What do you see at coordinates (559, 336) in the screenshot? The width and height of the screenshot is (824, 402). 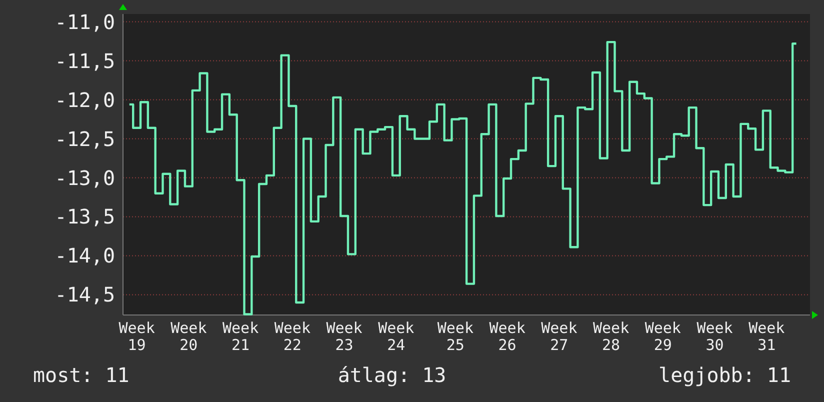 I see `x-tick-label: Week 27` at bounding box center [559, 336].